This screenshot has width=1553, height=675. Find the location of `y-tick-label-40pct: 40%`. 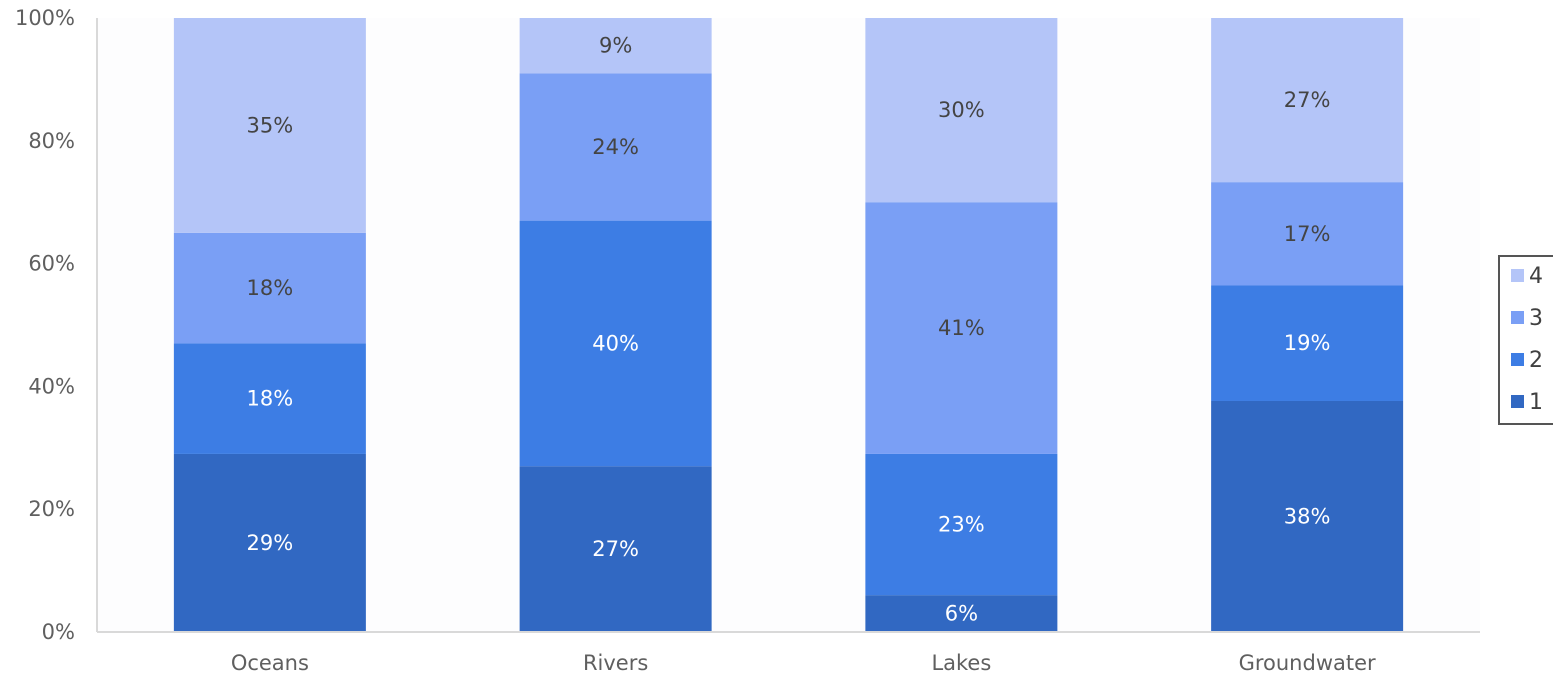

y-tick-label-40pct: 40% is located at coordinates (51, 386).